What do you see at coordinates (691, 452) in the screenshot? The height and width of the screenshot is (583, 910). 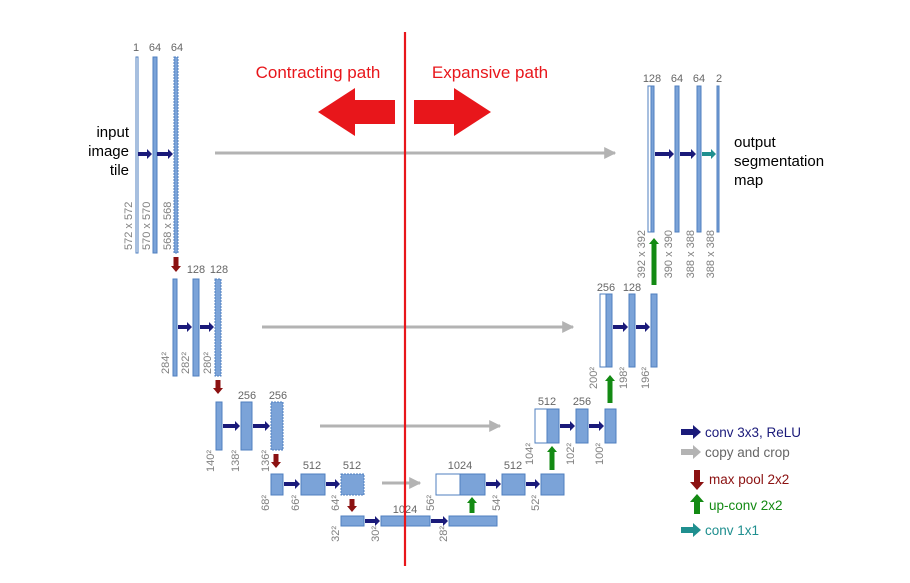 I see `copy-legend-arrow-icon` at bounding box center [691, 452].